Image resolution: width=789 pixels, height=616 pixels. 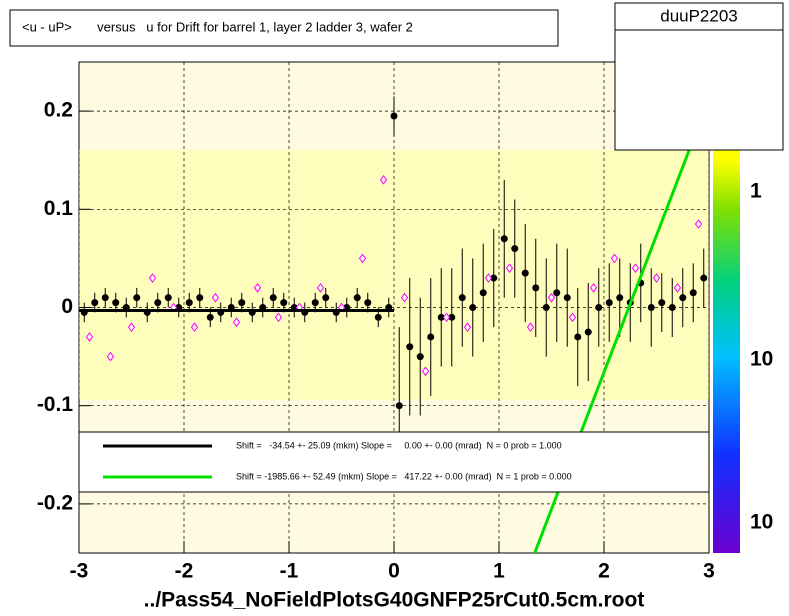 What do you see at coordinates (756, 191) in the screenshot?
I see `colorbar-label: 1` at bounding box center [756, 191].